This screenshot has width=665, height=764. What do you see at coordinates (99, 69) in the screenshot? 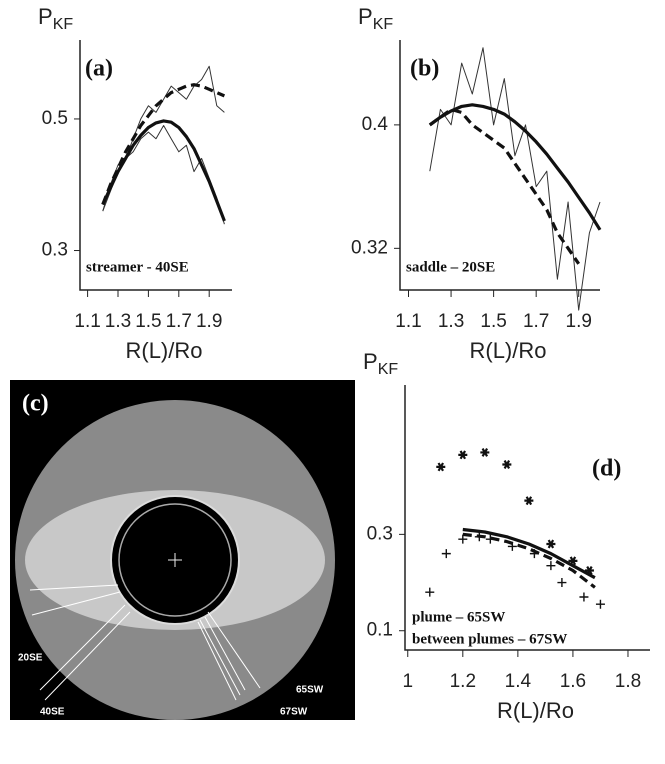
I see `panel-label: (a)` at bounding box center [99, 69].